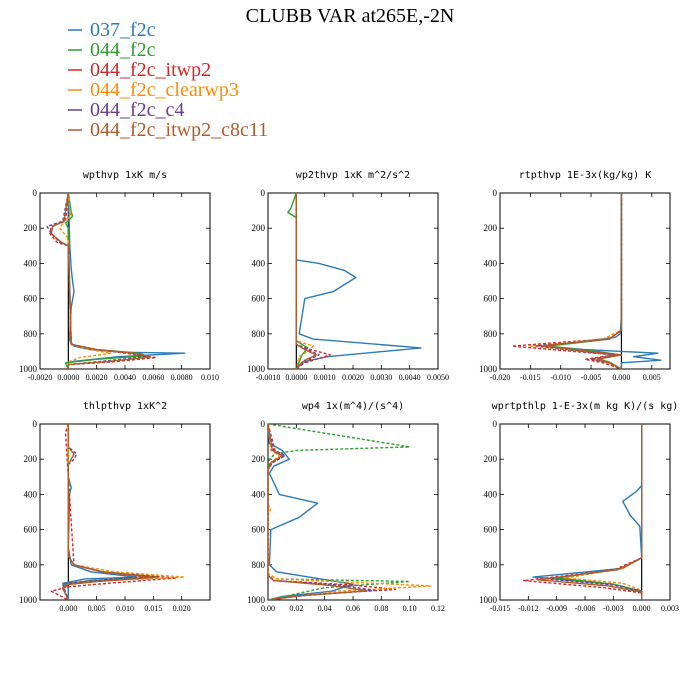 This screenshot has width=700, height=700. What do you see at coordinates (353, 608) in the screenshot?
I see `x-tick-label: 0.06` at bounding box center [353, 608].